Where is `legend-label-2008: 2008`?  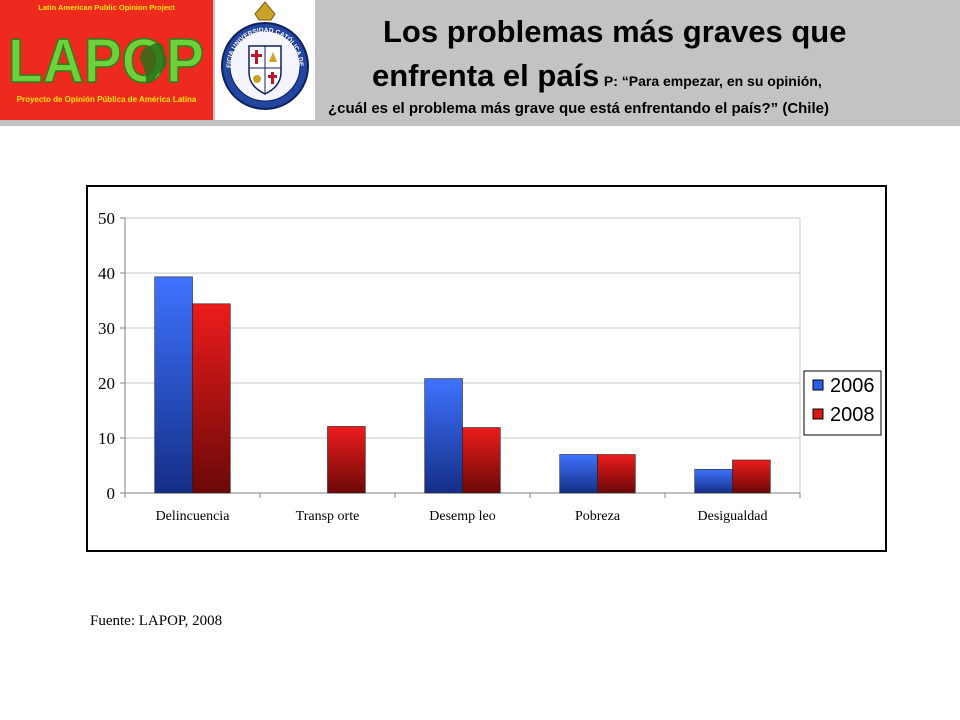
legend-label-2008: 2008 is located at coordinates (852, 415).